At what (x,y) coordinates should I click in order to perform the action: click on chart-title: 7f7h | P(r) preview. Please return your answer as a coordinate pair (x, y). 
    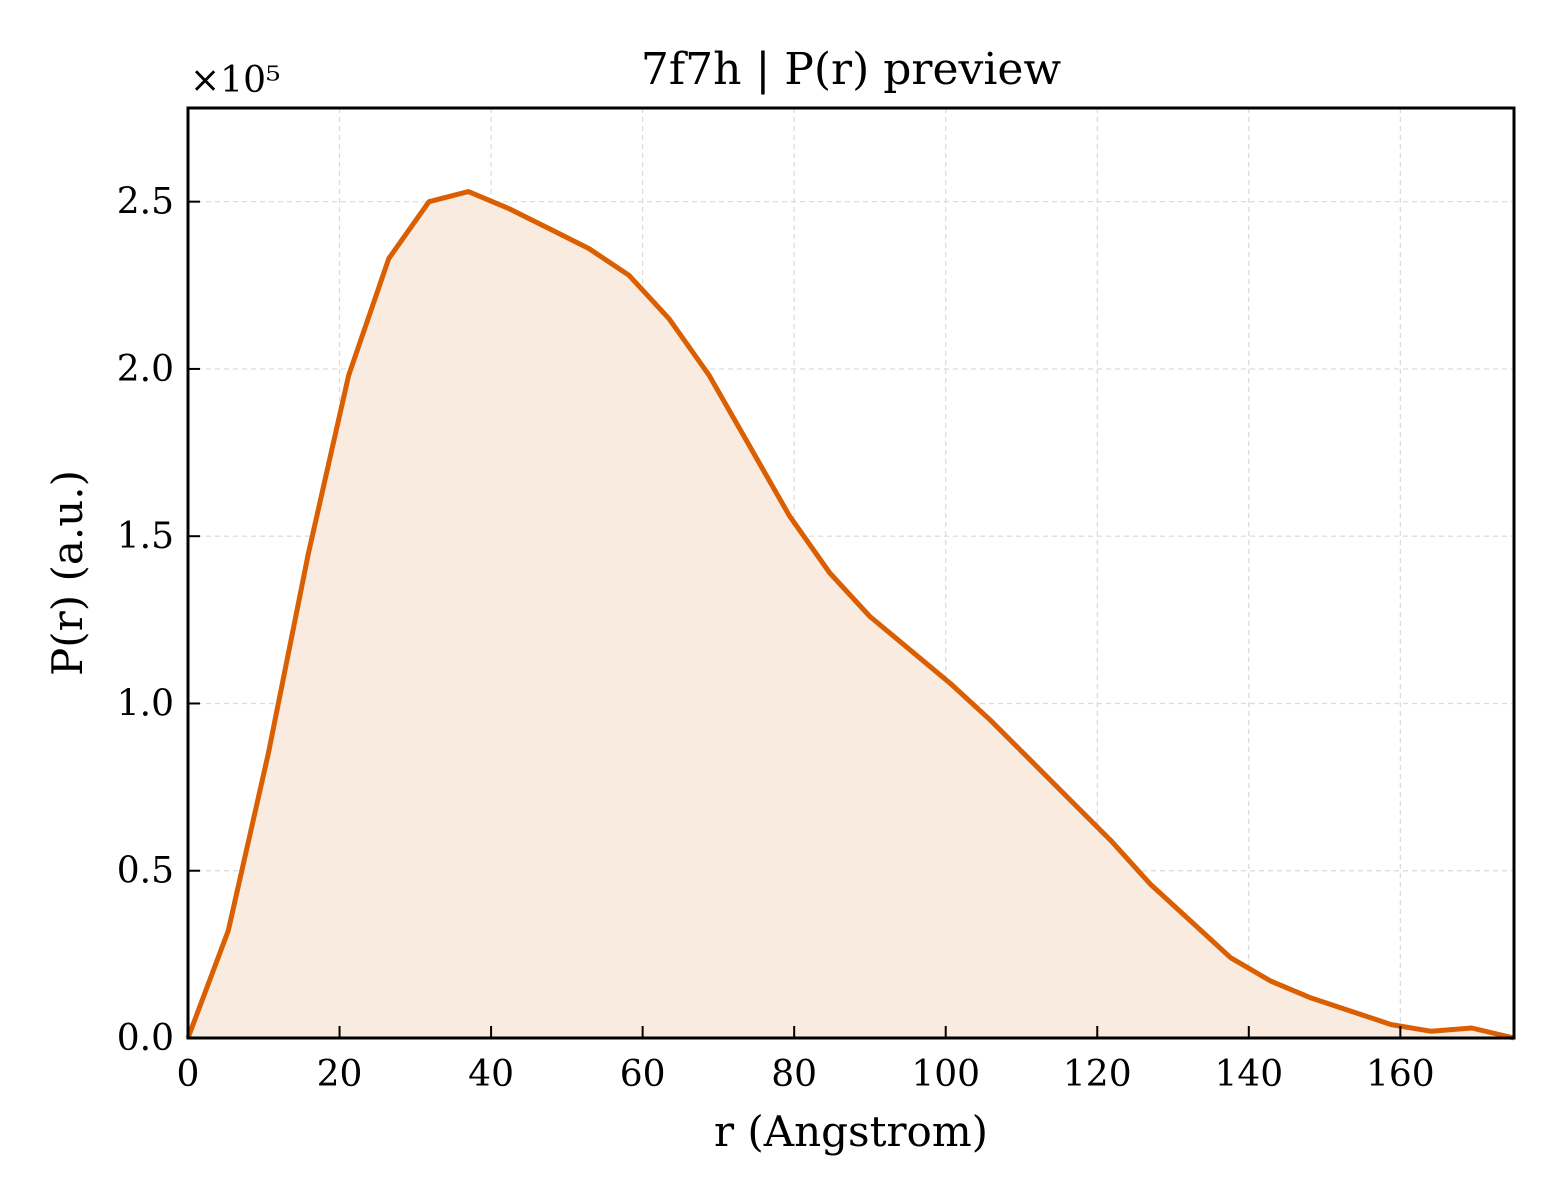
    Looking at the image, I should click on (851, 69).